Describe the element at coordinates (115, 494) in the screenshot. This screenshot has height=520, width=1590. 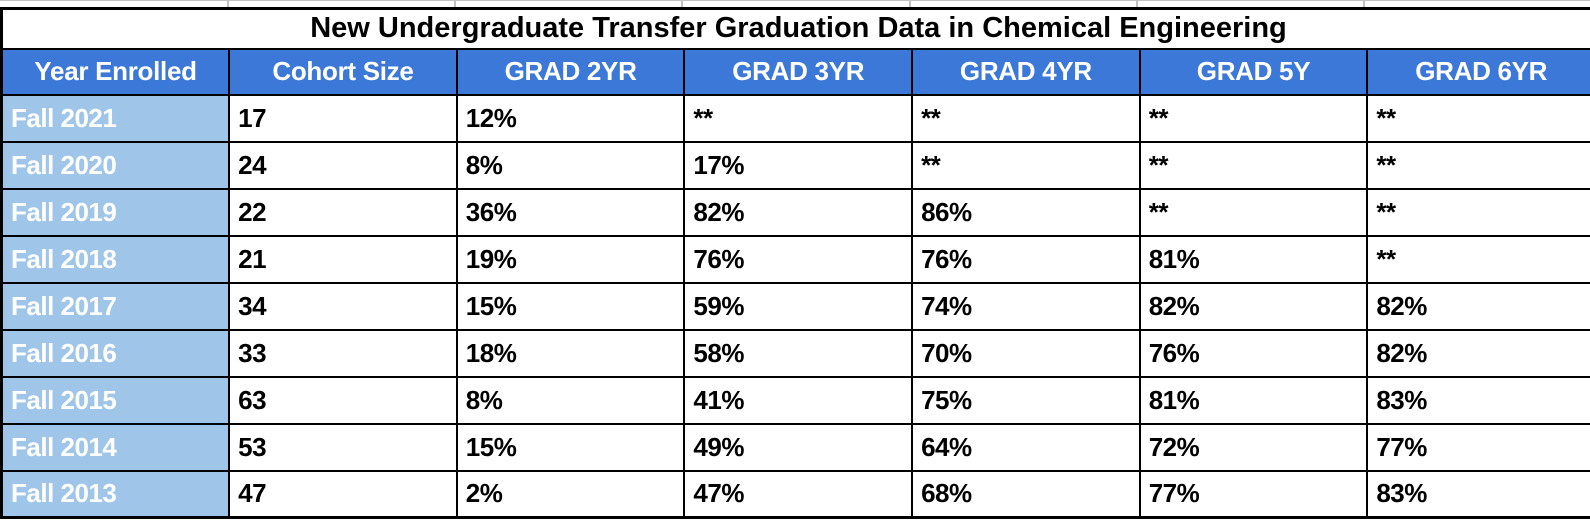
I see `year-cell: Fall 2013` at that location.